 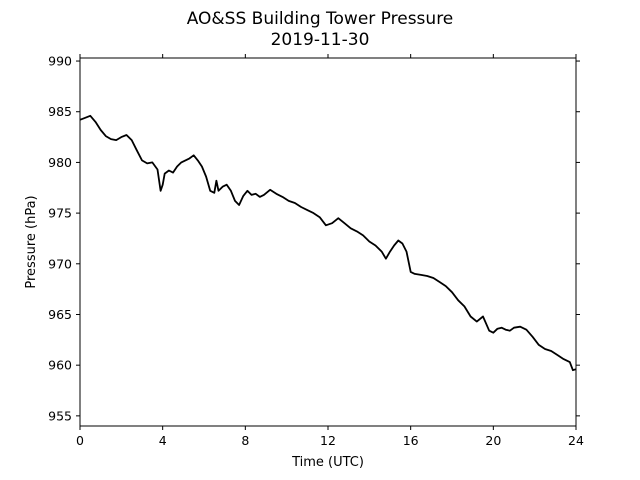 I want to click on chart-subtitle: 2019-11-30, so click(x=320, y=40).